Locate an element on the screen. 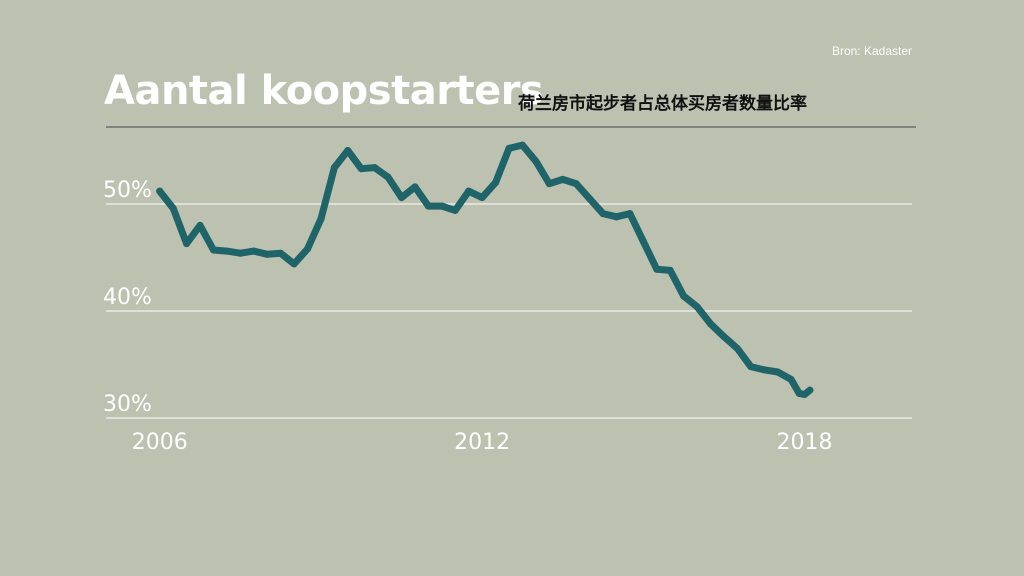 The height and width of the screenshot is (576, 1024). x-tick-label: 2006 is located at coordinates (160, 442).